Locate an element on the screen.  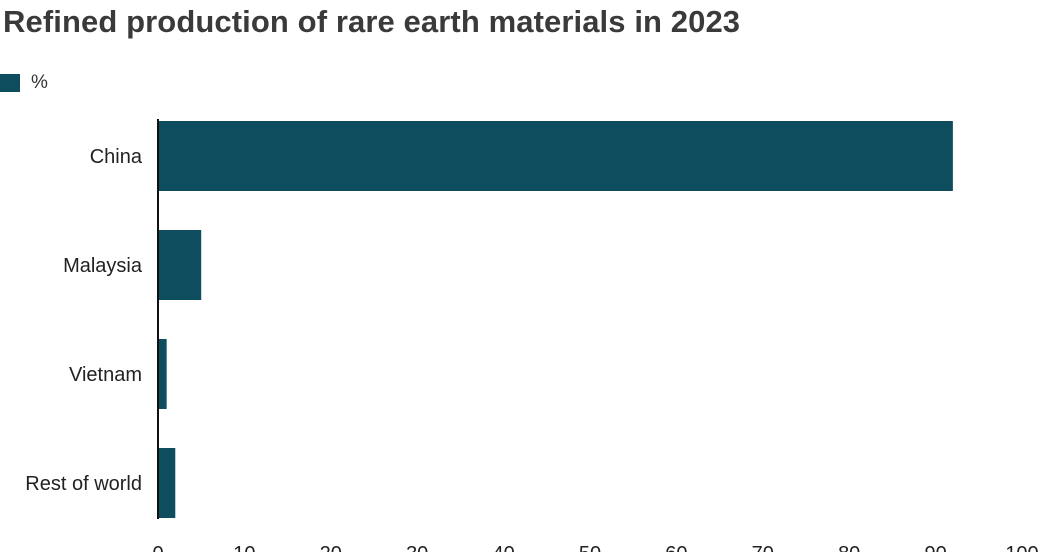
bar-vietnam is located at coordinates (162, 374).